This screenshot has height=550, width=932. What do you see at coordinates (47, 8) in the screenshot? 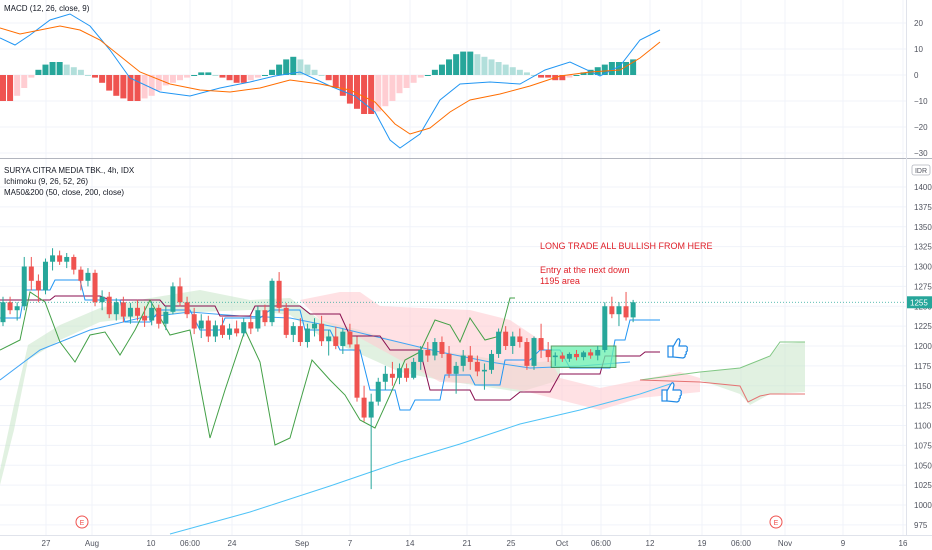
I see `macd-label: MACD (12, 26, close, 9)` at bounding box center [47, 8].